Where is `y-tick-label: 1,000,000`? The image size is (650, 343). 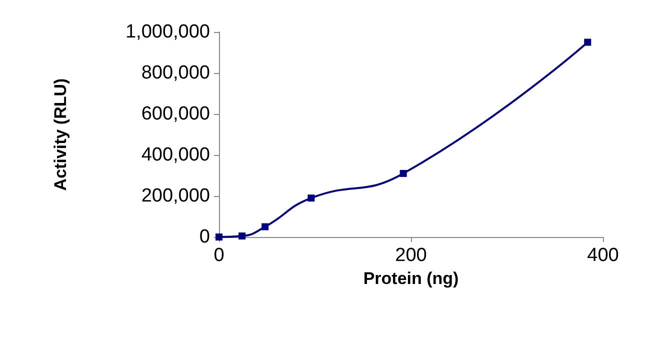 y-tick-label: 1,000,000 is located at coordinates (167, 32).